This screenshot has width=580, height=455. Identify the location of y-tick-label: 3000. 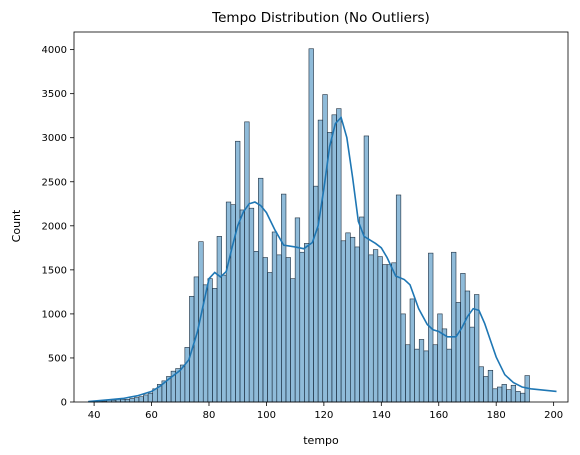
(54, 138).